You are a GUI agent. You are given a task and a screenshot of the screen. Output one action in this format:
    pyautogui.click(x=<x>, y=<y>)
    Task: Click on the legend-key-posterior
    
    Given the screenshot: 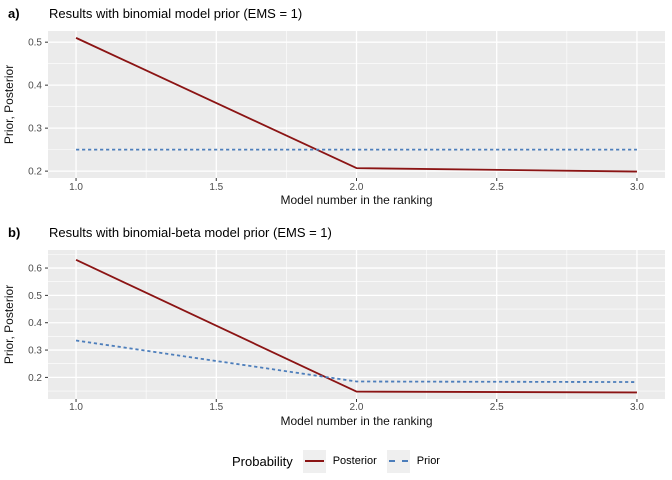 What is the action you would take?
    pyautogui.click(x=314, y=461)
    